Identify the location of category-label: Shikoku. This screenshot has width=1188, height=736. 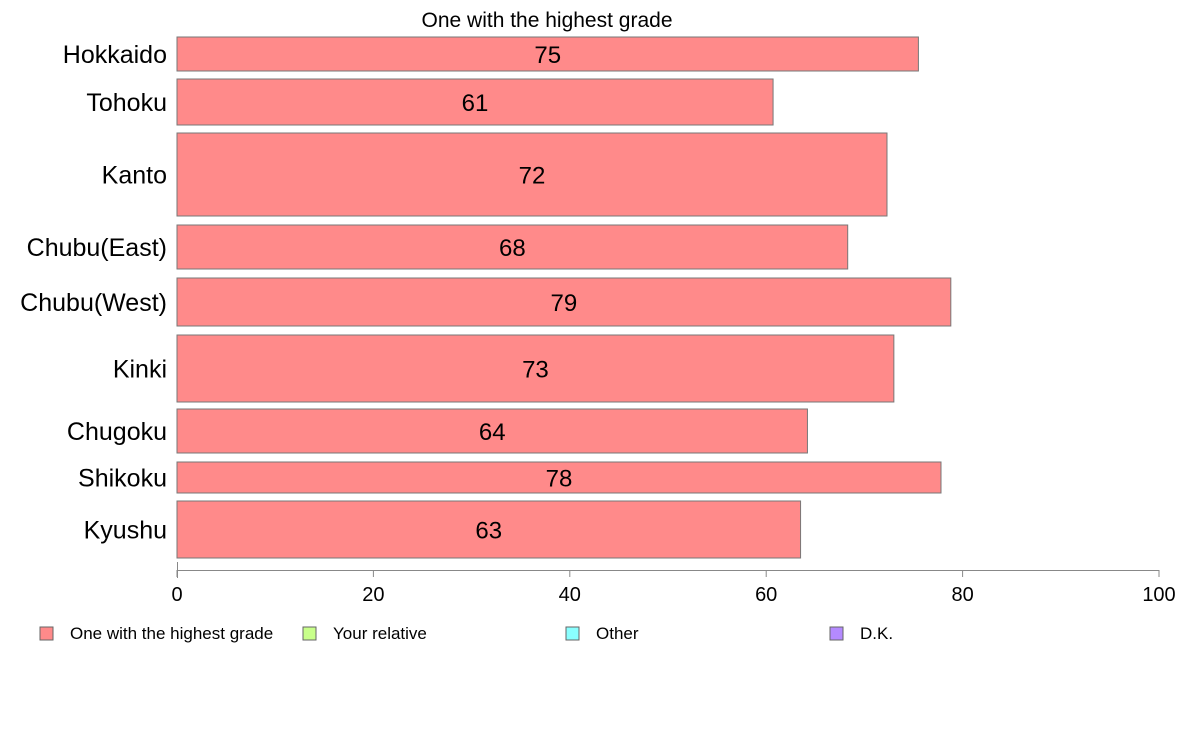
(122, 479).